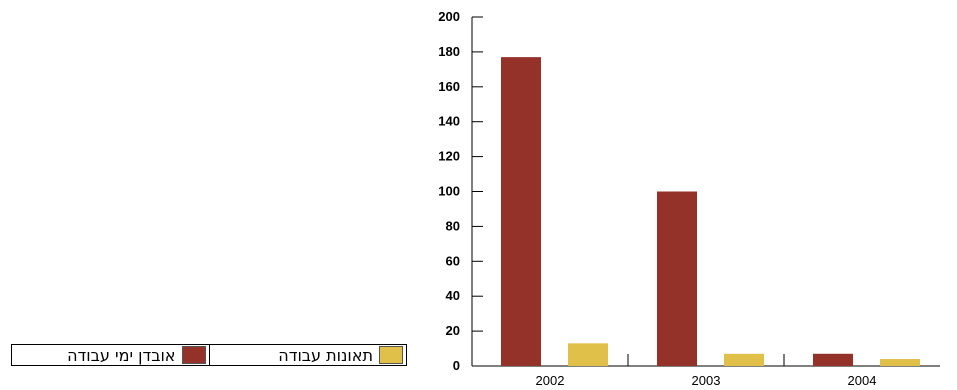 This screenshot has width=957, height=390. I want to click on y-tick-label: 140, so click(449, 121).